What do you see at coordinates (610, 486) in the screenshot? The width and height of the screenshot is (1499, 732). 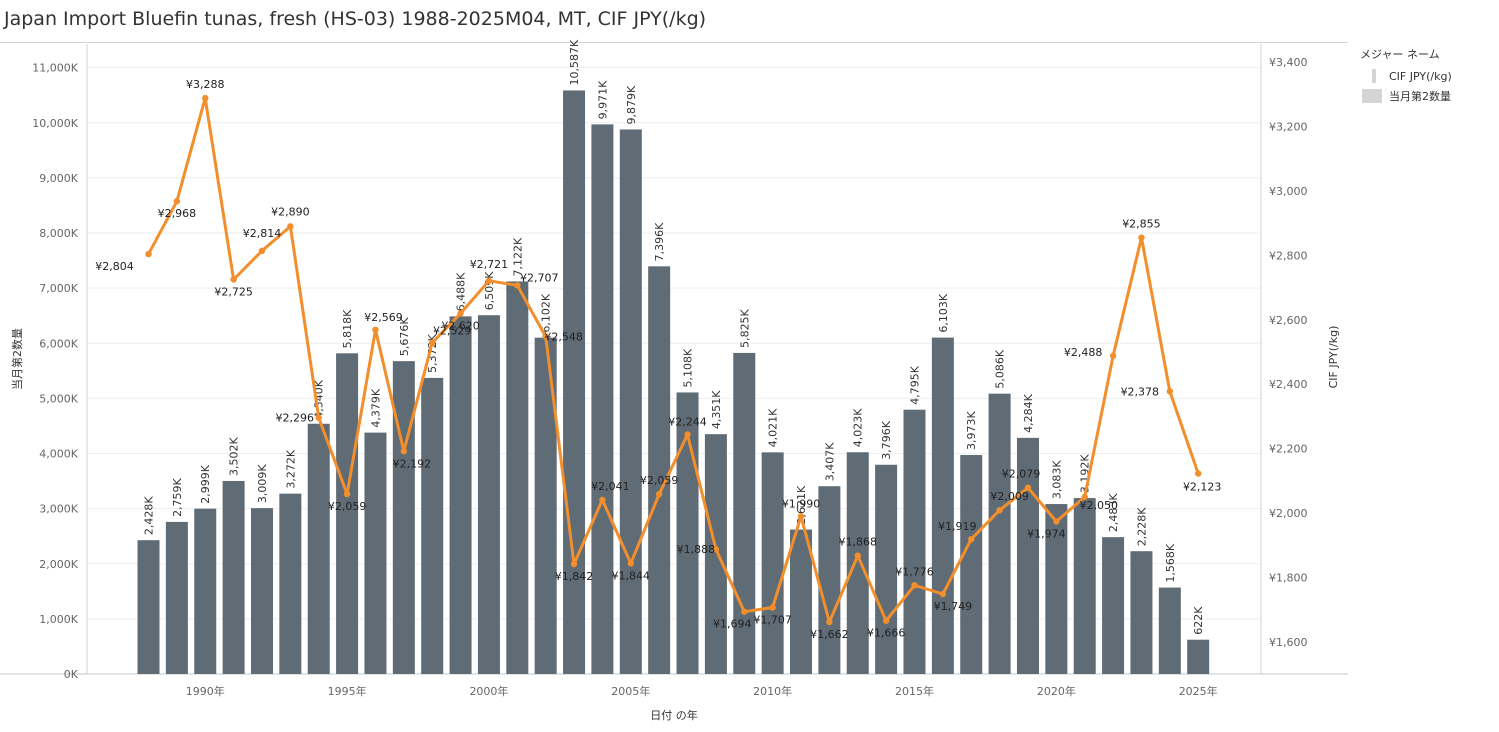 I see `line-label: ¥2,041` at bounding box center [610, 486].